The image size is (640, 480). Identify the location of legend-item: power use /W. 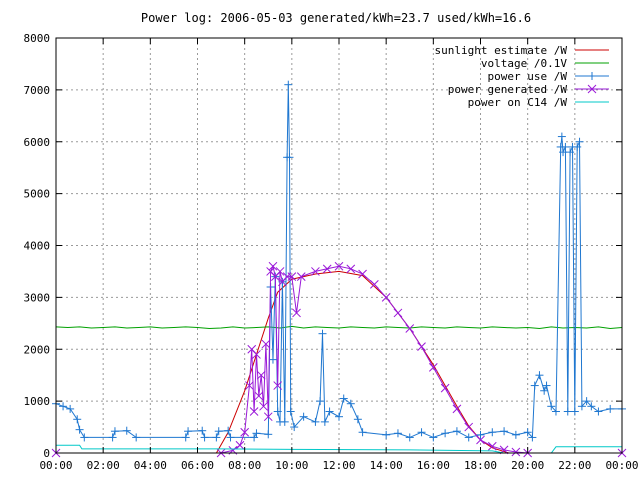
(548, 76).